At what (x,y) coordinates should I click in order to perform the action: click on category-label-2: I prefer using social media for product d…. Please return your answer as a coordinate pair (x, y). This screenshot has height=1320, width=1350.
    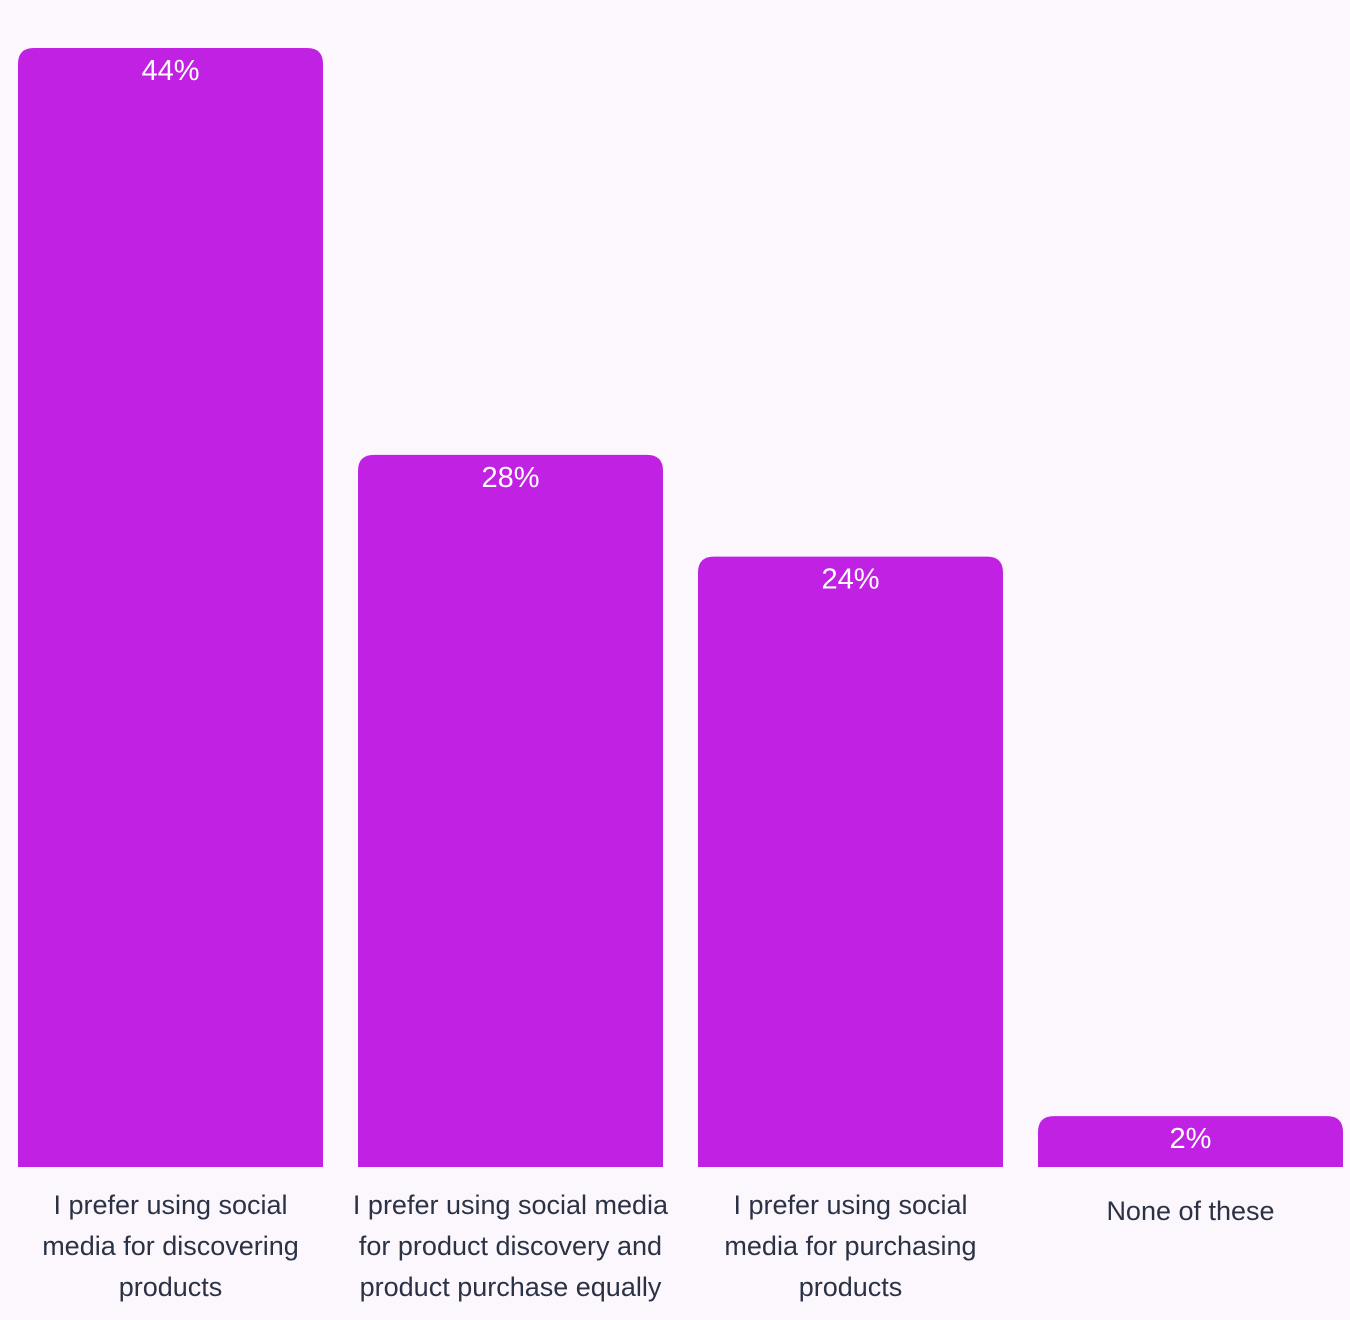
    Looking at the image, I should click on (511, 1246).